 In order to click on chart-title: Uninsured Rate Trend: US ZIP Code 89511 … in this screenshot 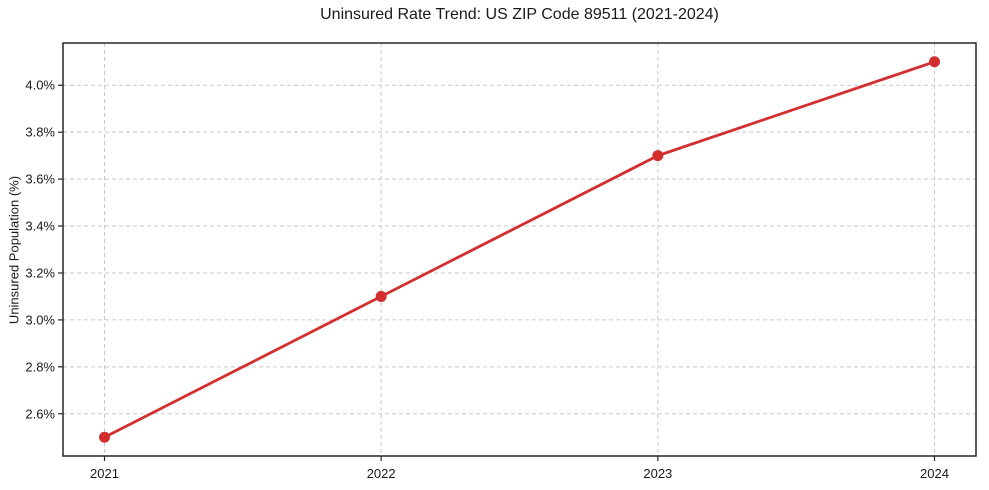, I will do `click(519, 14)`.